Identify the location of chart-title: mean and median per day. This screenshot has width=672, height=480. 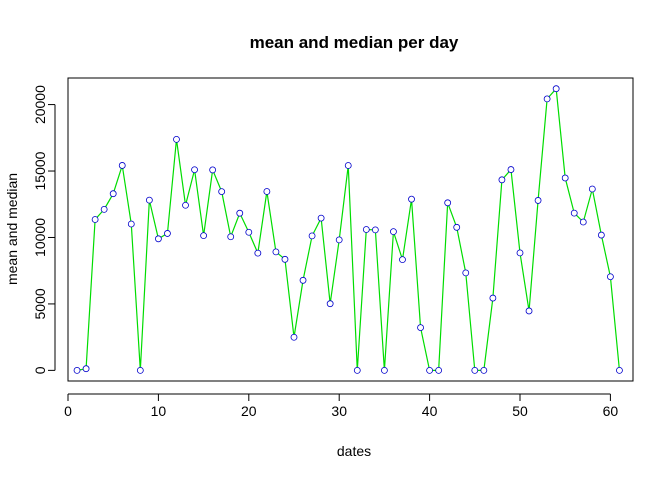
(354, 42).